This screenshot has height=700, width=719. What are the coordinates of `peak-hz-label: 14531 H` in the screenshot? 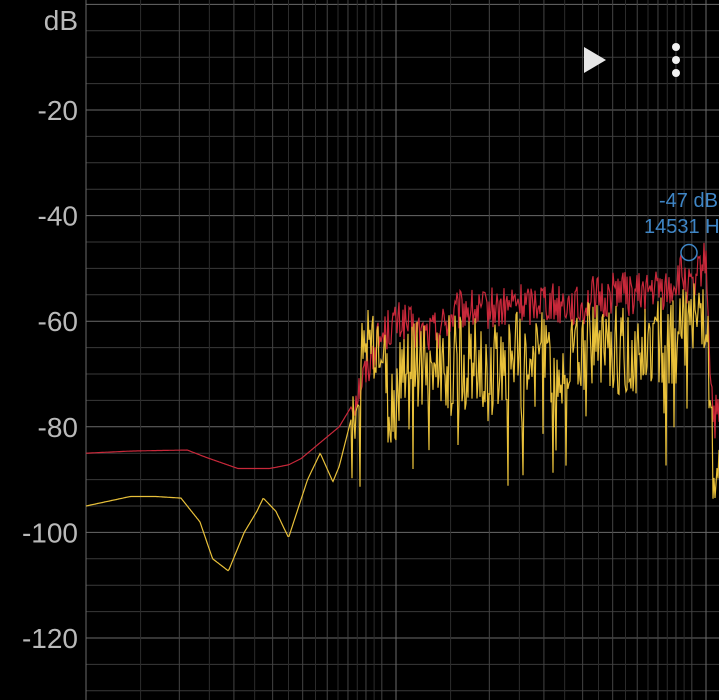 It's located at (681, 227).